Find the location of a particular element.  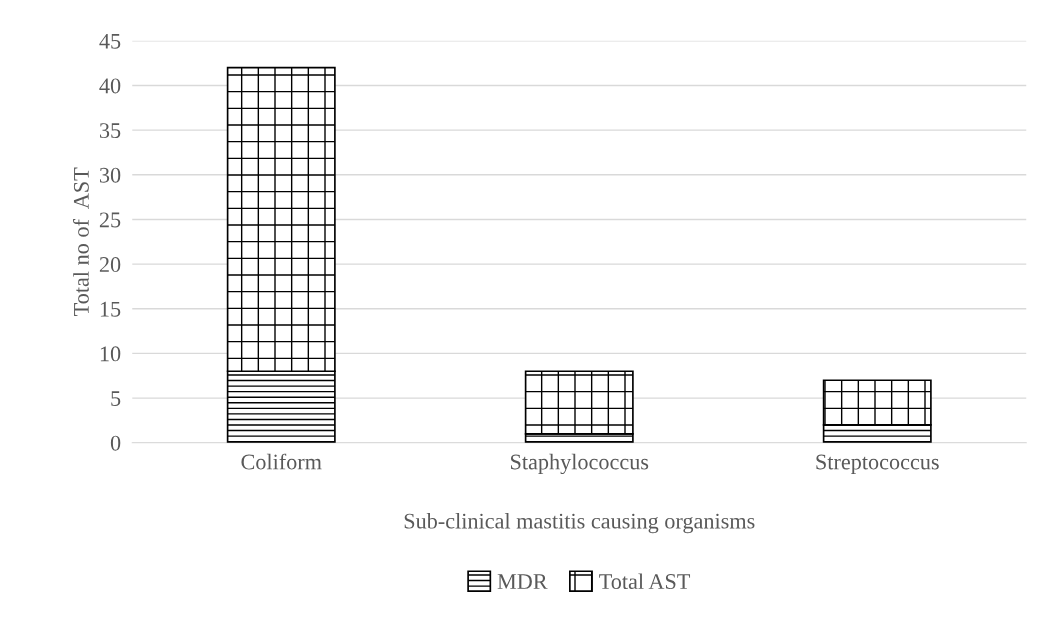

y-tick-label: 35 is located at coordinates (110, 131).